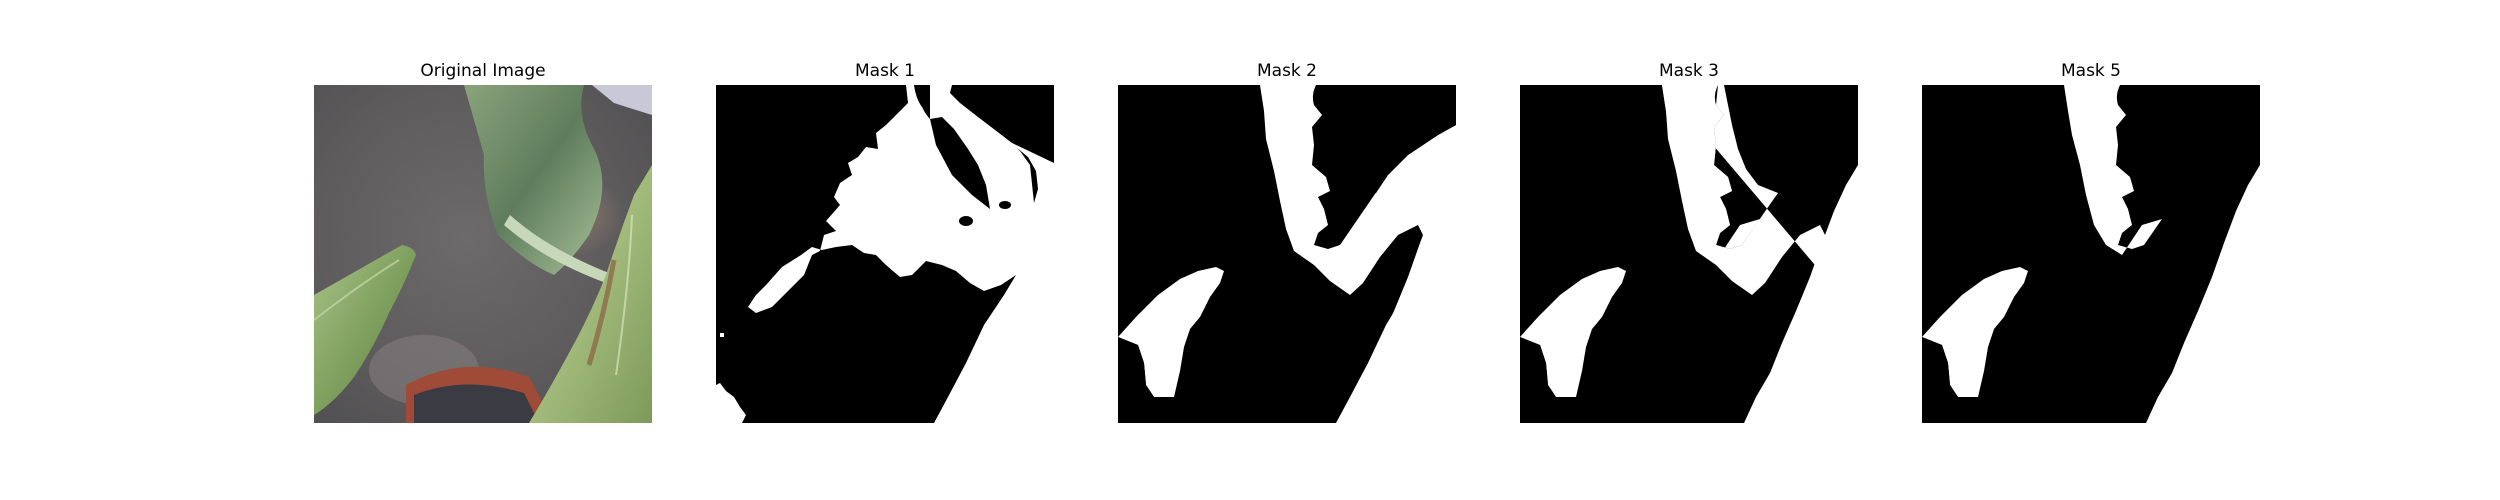 This screenshot has height=500, width=2500. I want to click on original-photo, so click(483, 254).